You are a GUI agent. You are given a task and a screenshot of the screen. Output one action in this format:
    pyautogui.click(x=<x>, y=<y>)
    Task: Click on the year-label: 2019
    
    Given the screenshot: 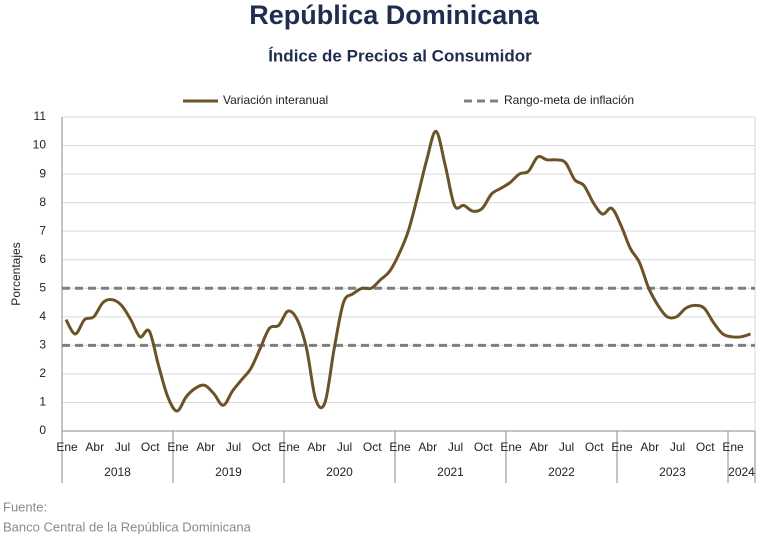 What is the action you would take?
    pyautogui.click(x=228, y=472)
    